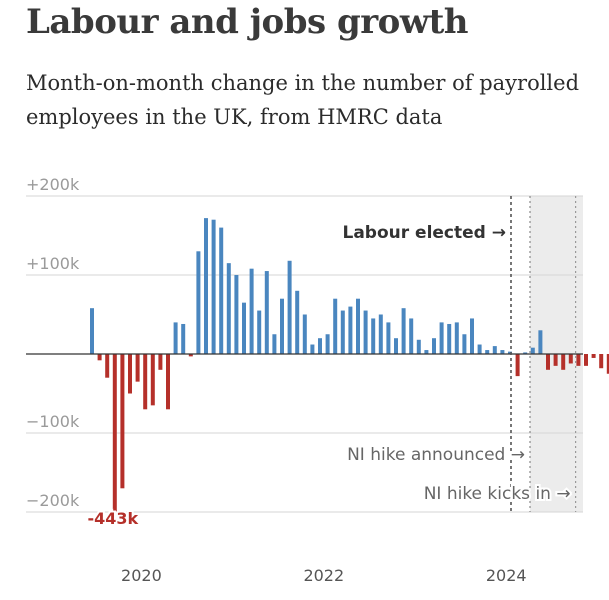 This screenshot has width=609, height=600. I want to click on y-tick-label: +100k, so click(53, 263).